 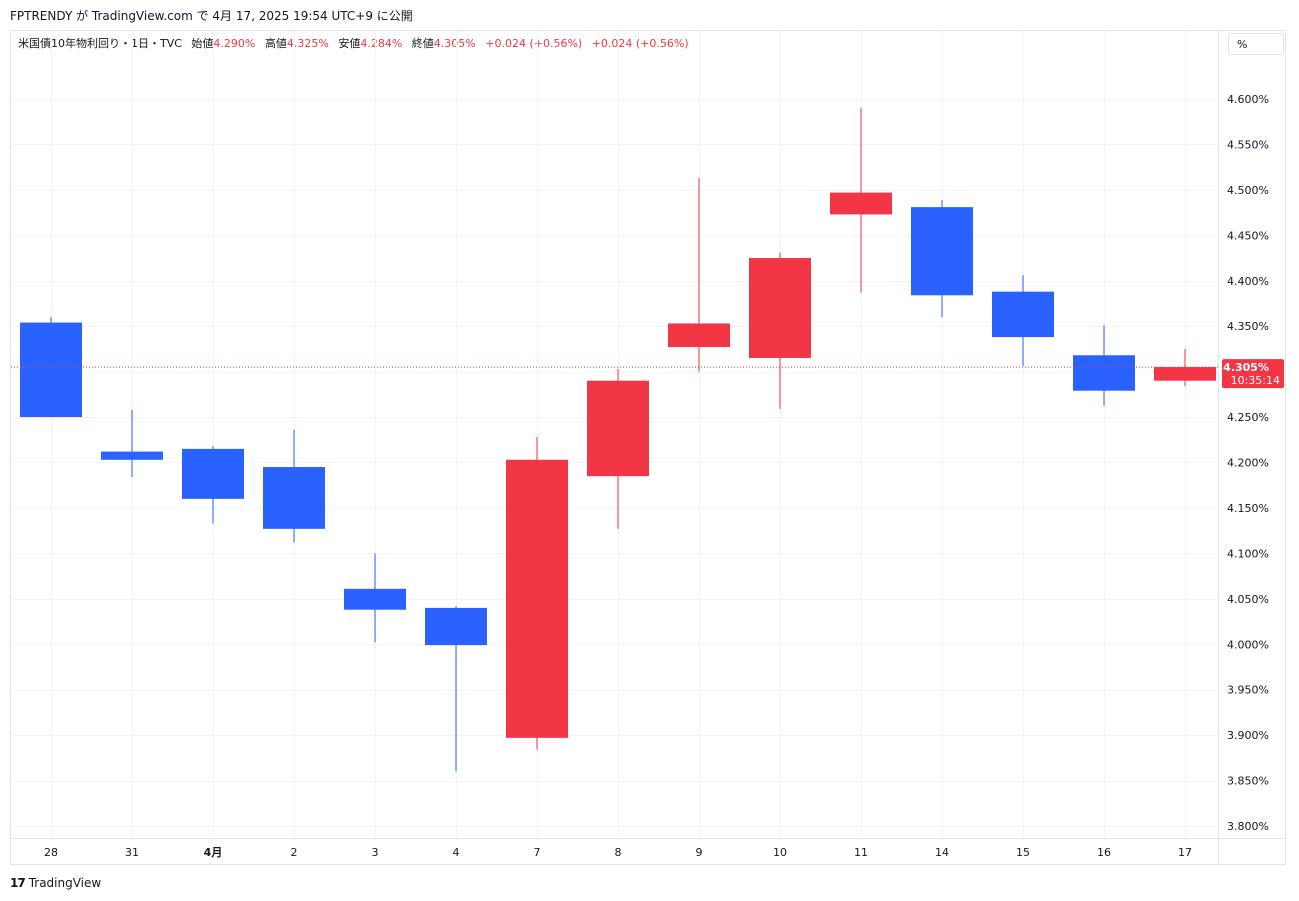 What do you see at coordinates (1248, 826) in the screenshot?
I see `y-tick-label: 3.800%` at bounding box center [1248, 826].